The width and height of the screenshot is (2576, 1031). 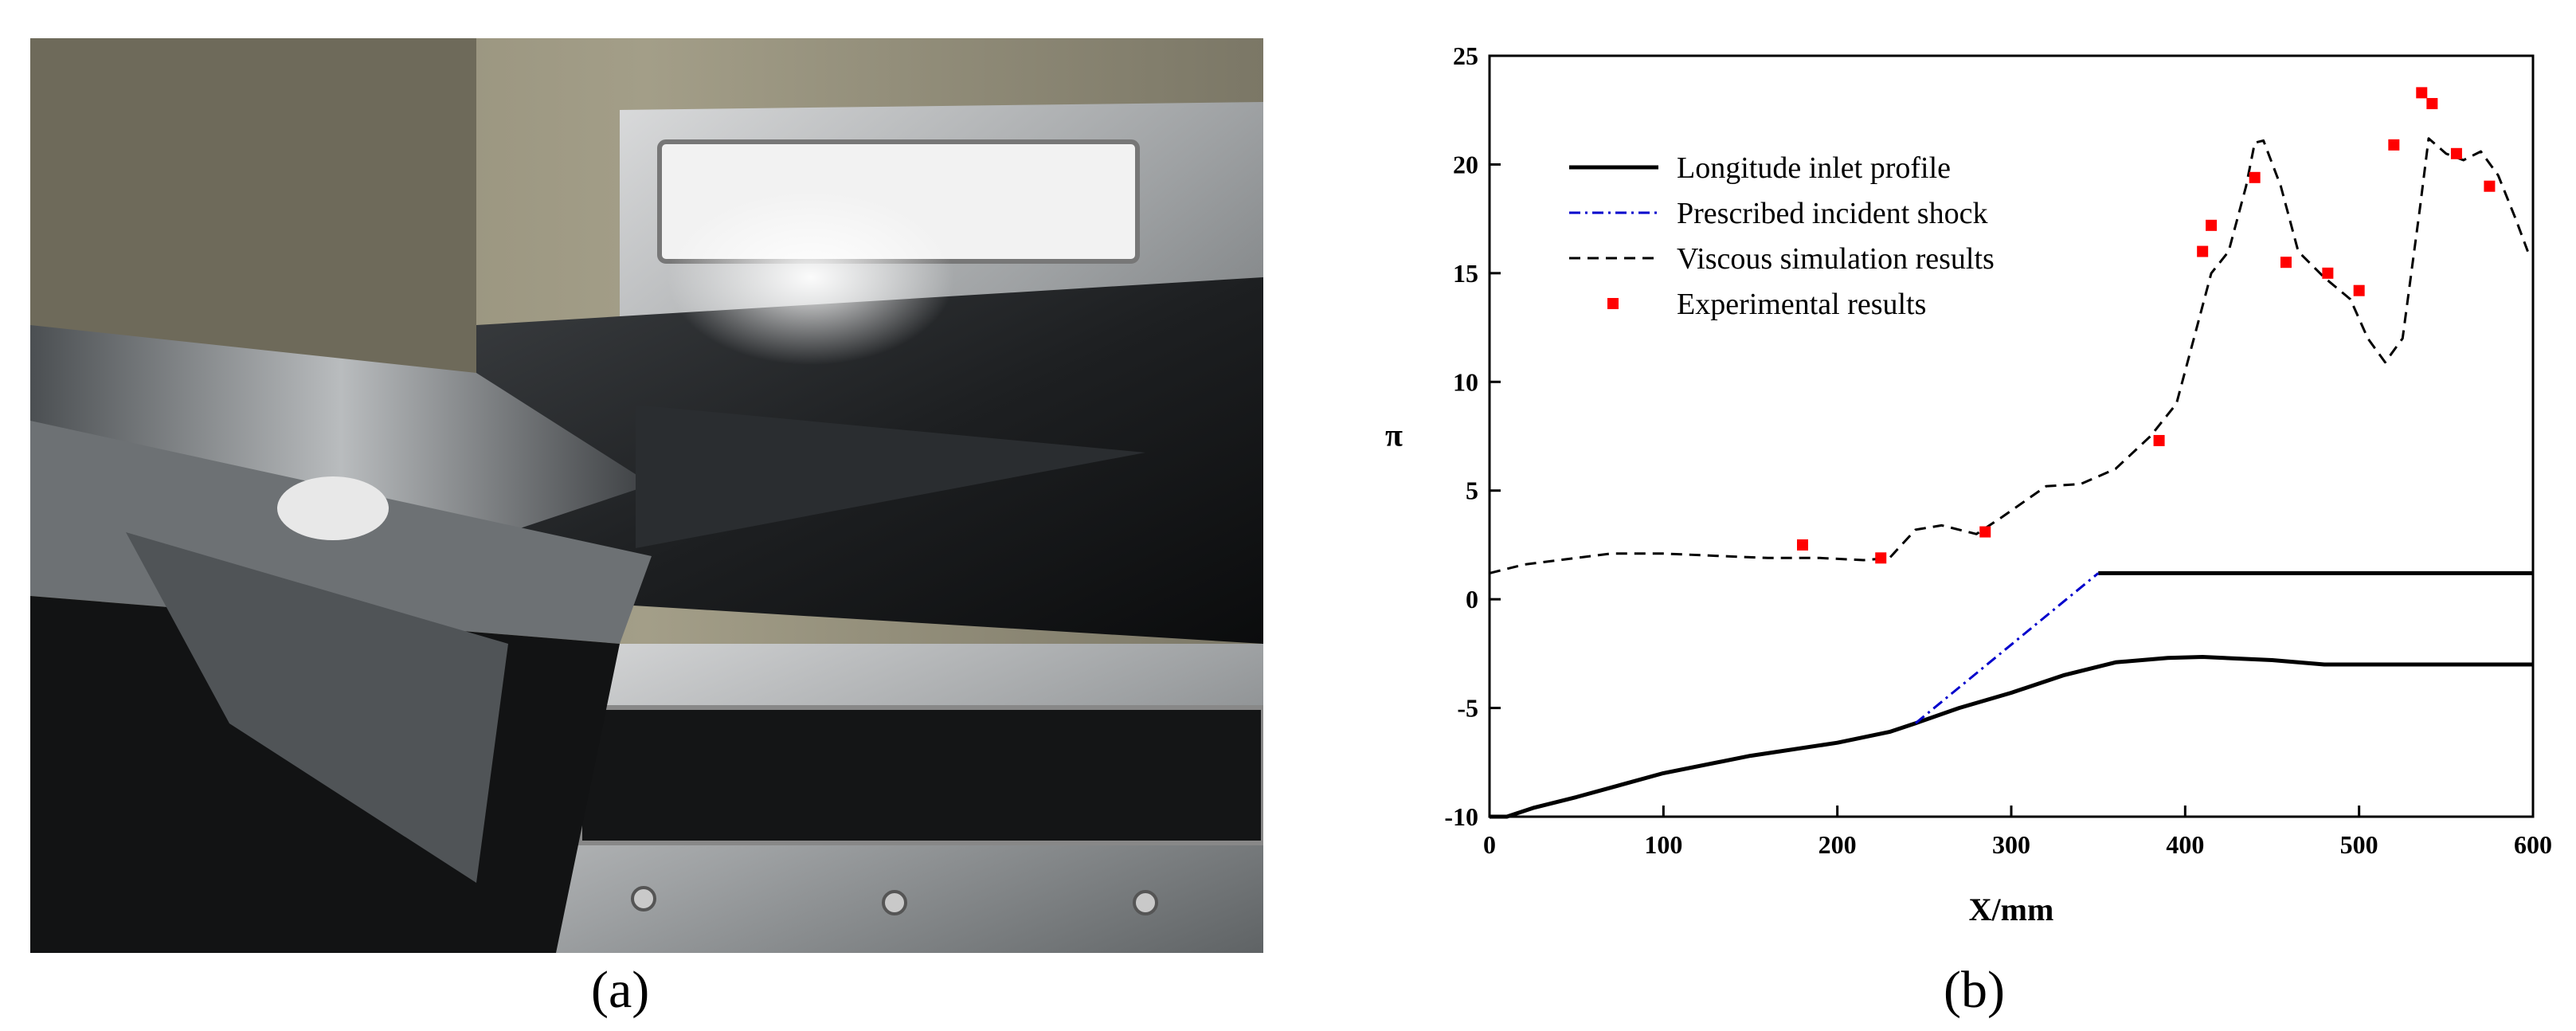 What do you see at coordinates (2533, 845) in the screenshot?
I see `x-tick-label: 600` at bounding box center [2533, 845].